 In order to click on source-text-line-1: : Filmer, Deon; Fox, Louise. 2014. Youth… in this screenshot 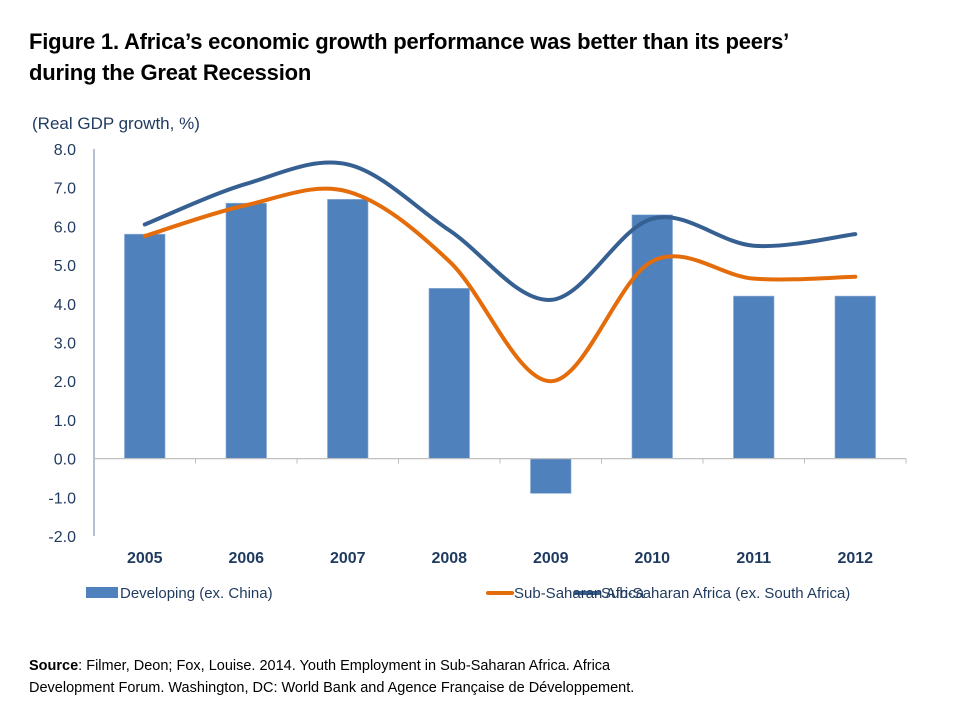, I will do `click(344, 666)`.